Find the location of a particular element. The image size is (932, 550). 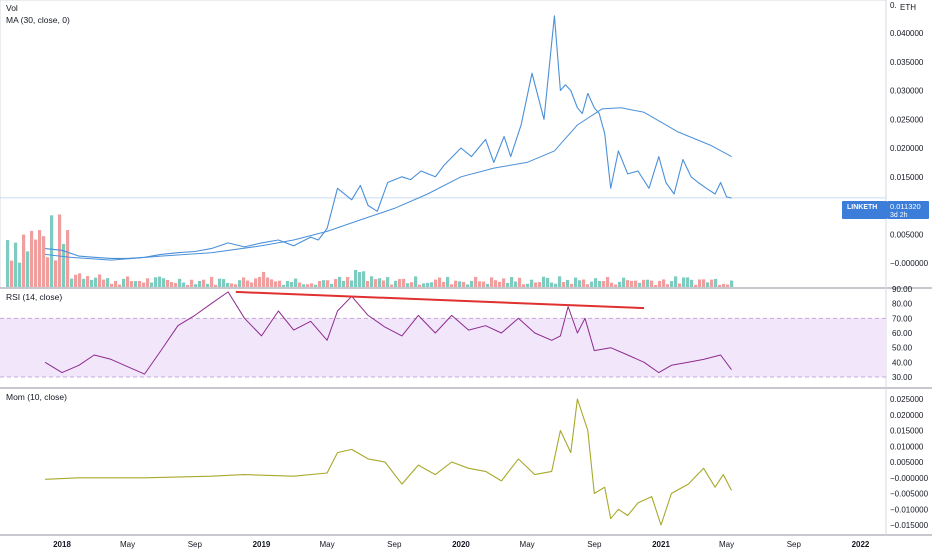

price-tag-symbol: LINKETH is located at coordinates (862, 207).